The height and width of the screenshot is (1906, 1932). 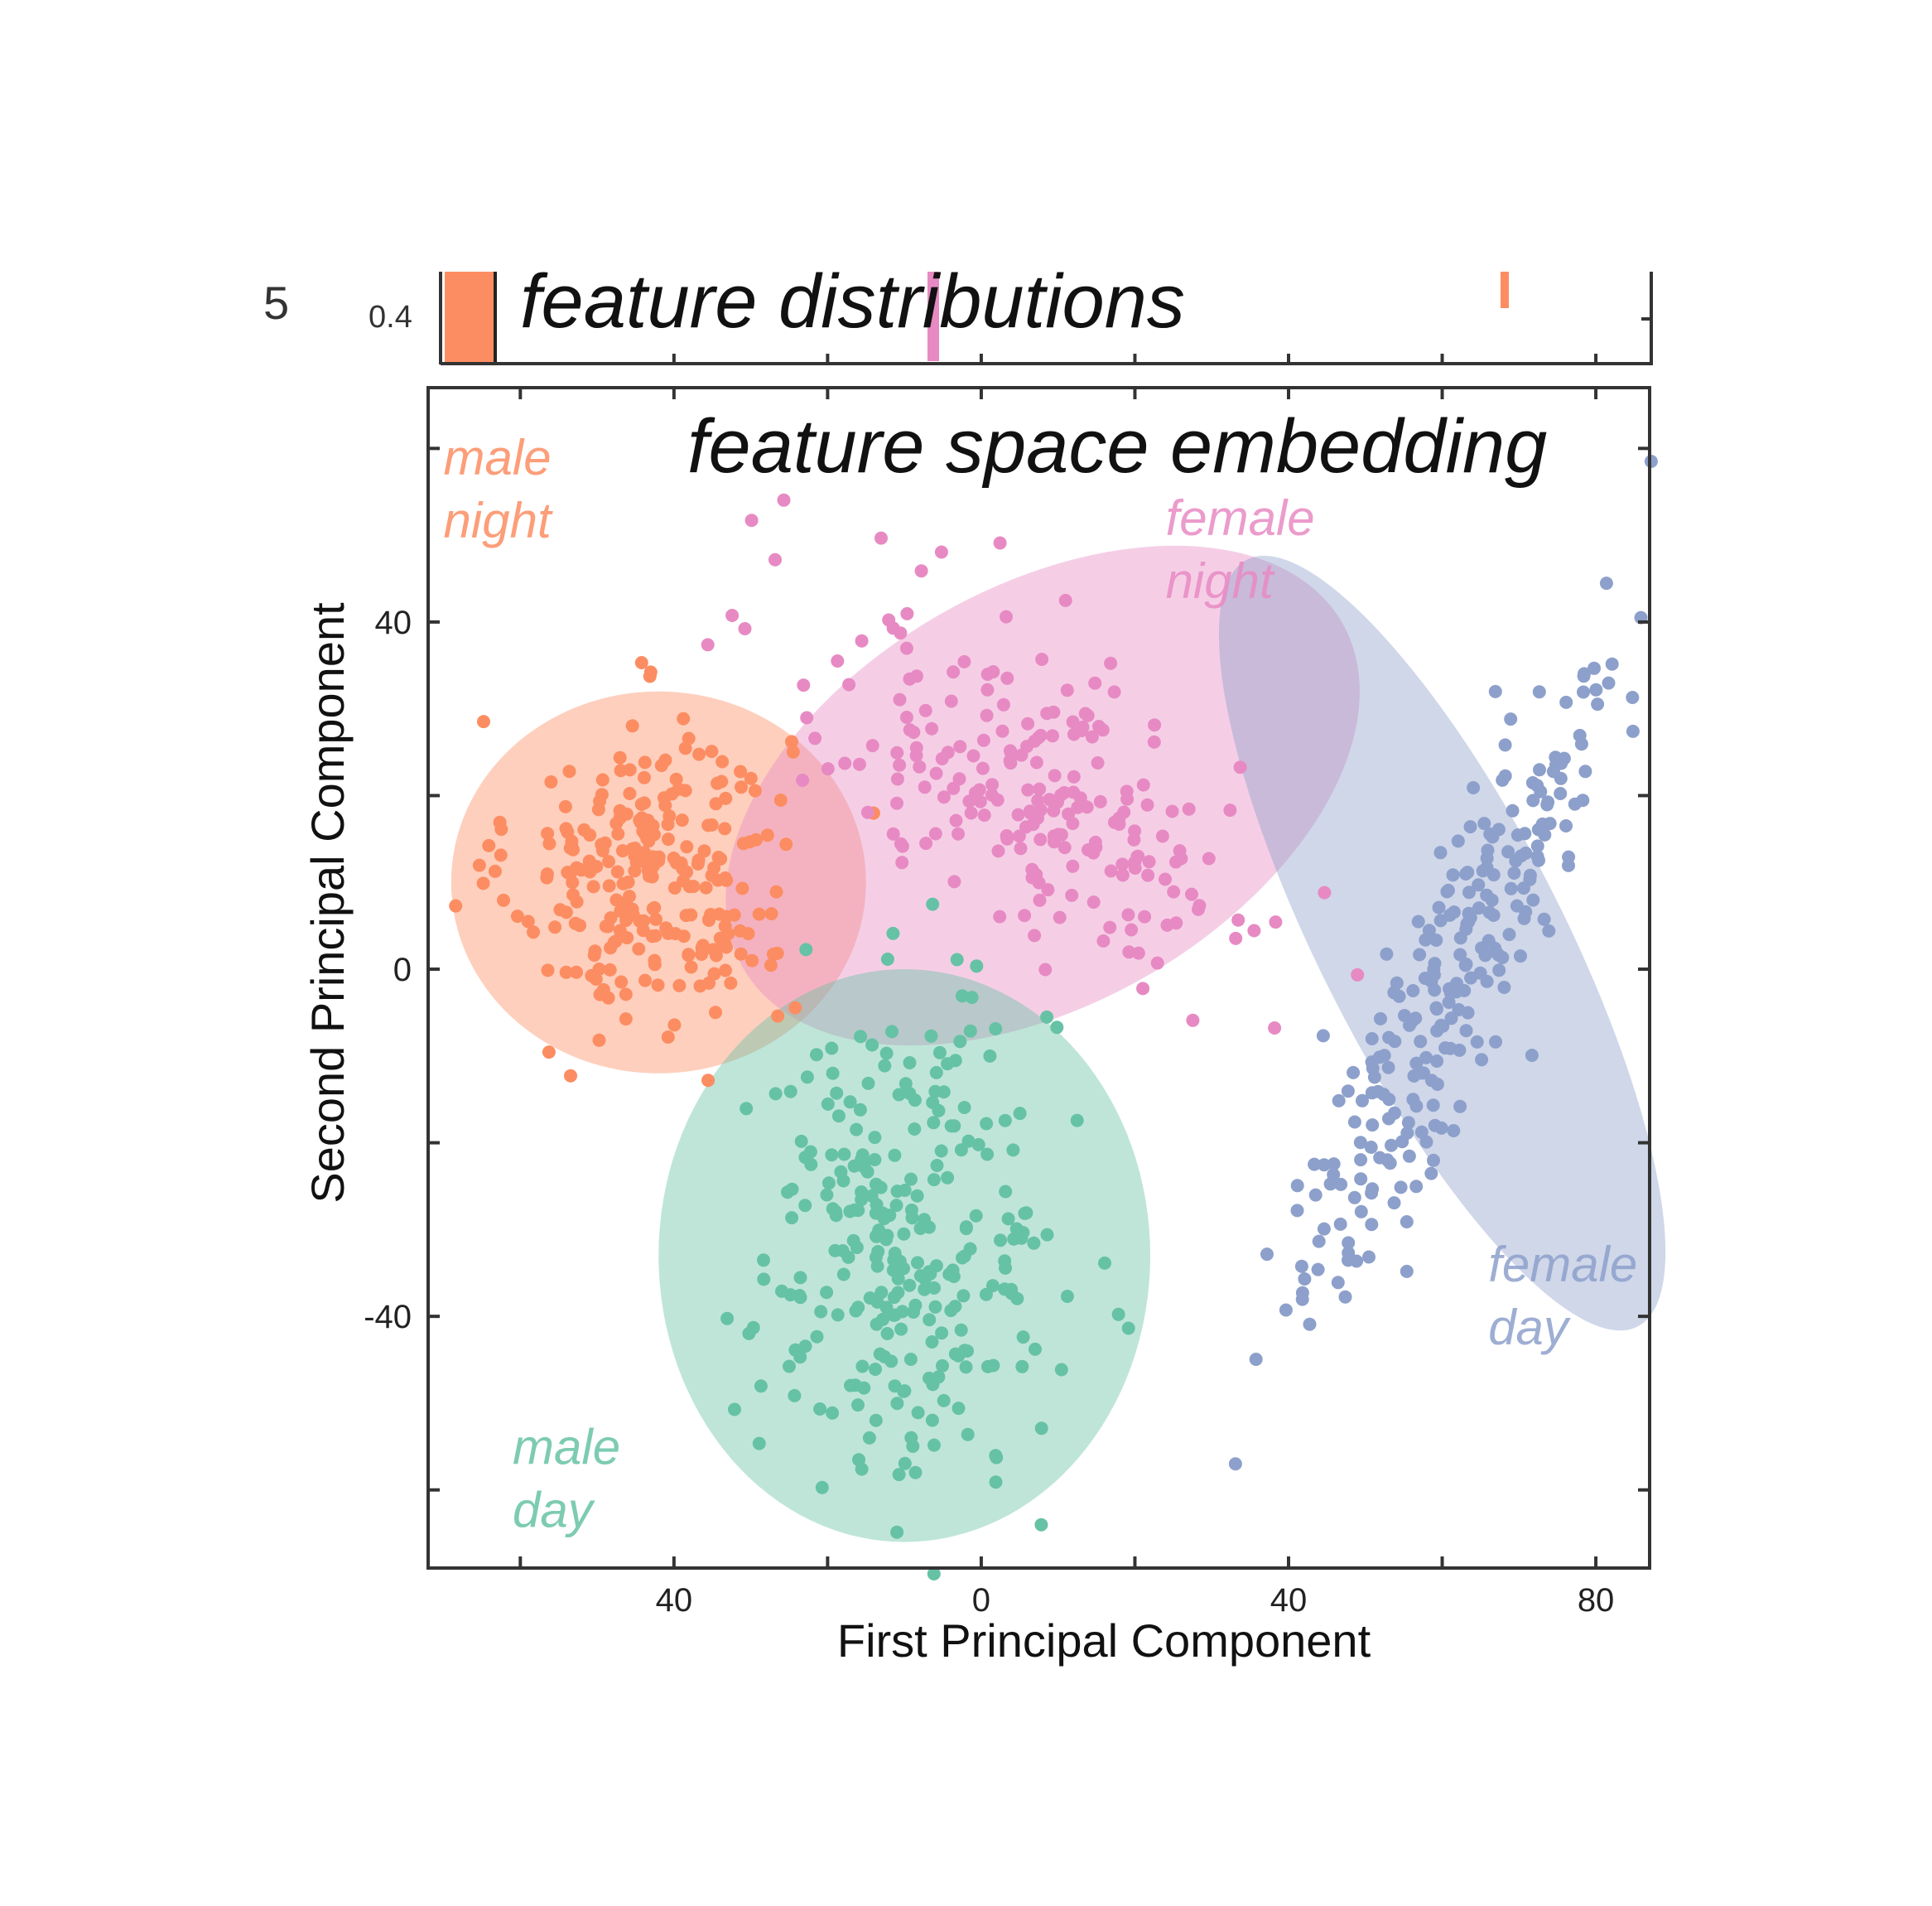 I want to click on female-day-label-line-1: female, so click(x=1562, y=1264).